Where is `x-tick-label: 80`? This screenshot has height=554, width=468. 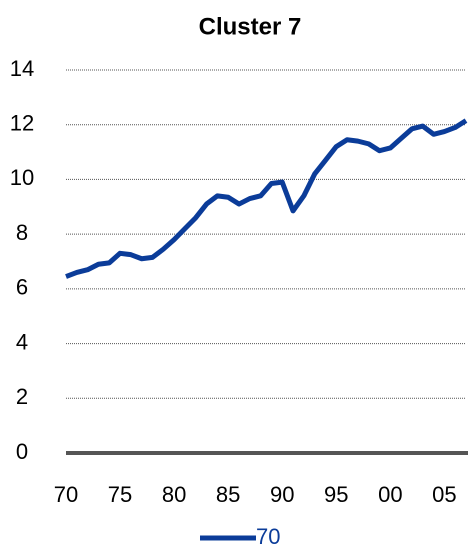
x-tick-label: 80 is located at coordinates (174, 494).